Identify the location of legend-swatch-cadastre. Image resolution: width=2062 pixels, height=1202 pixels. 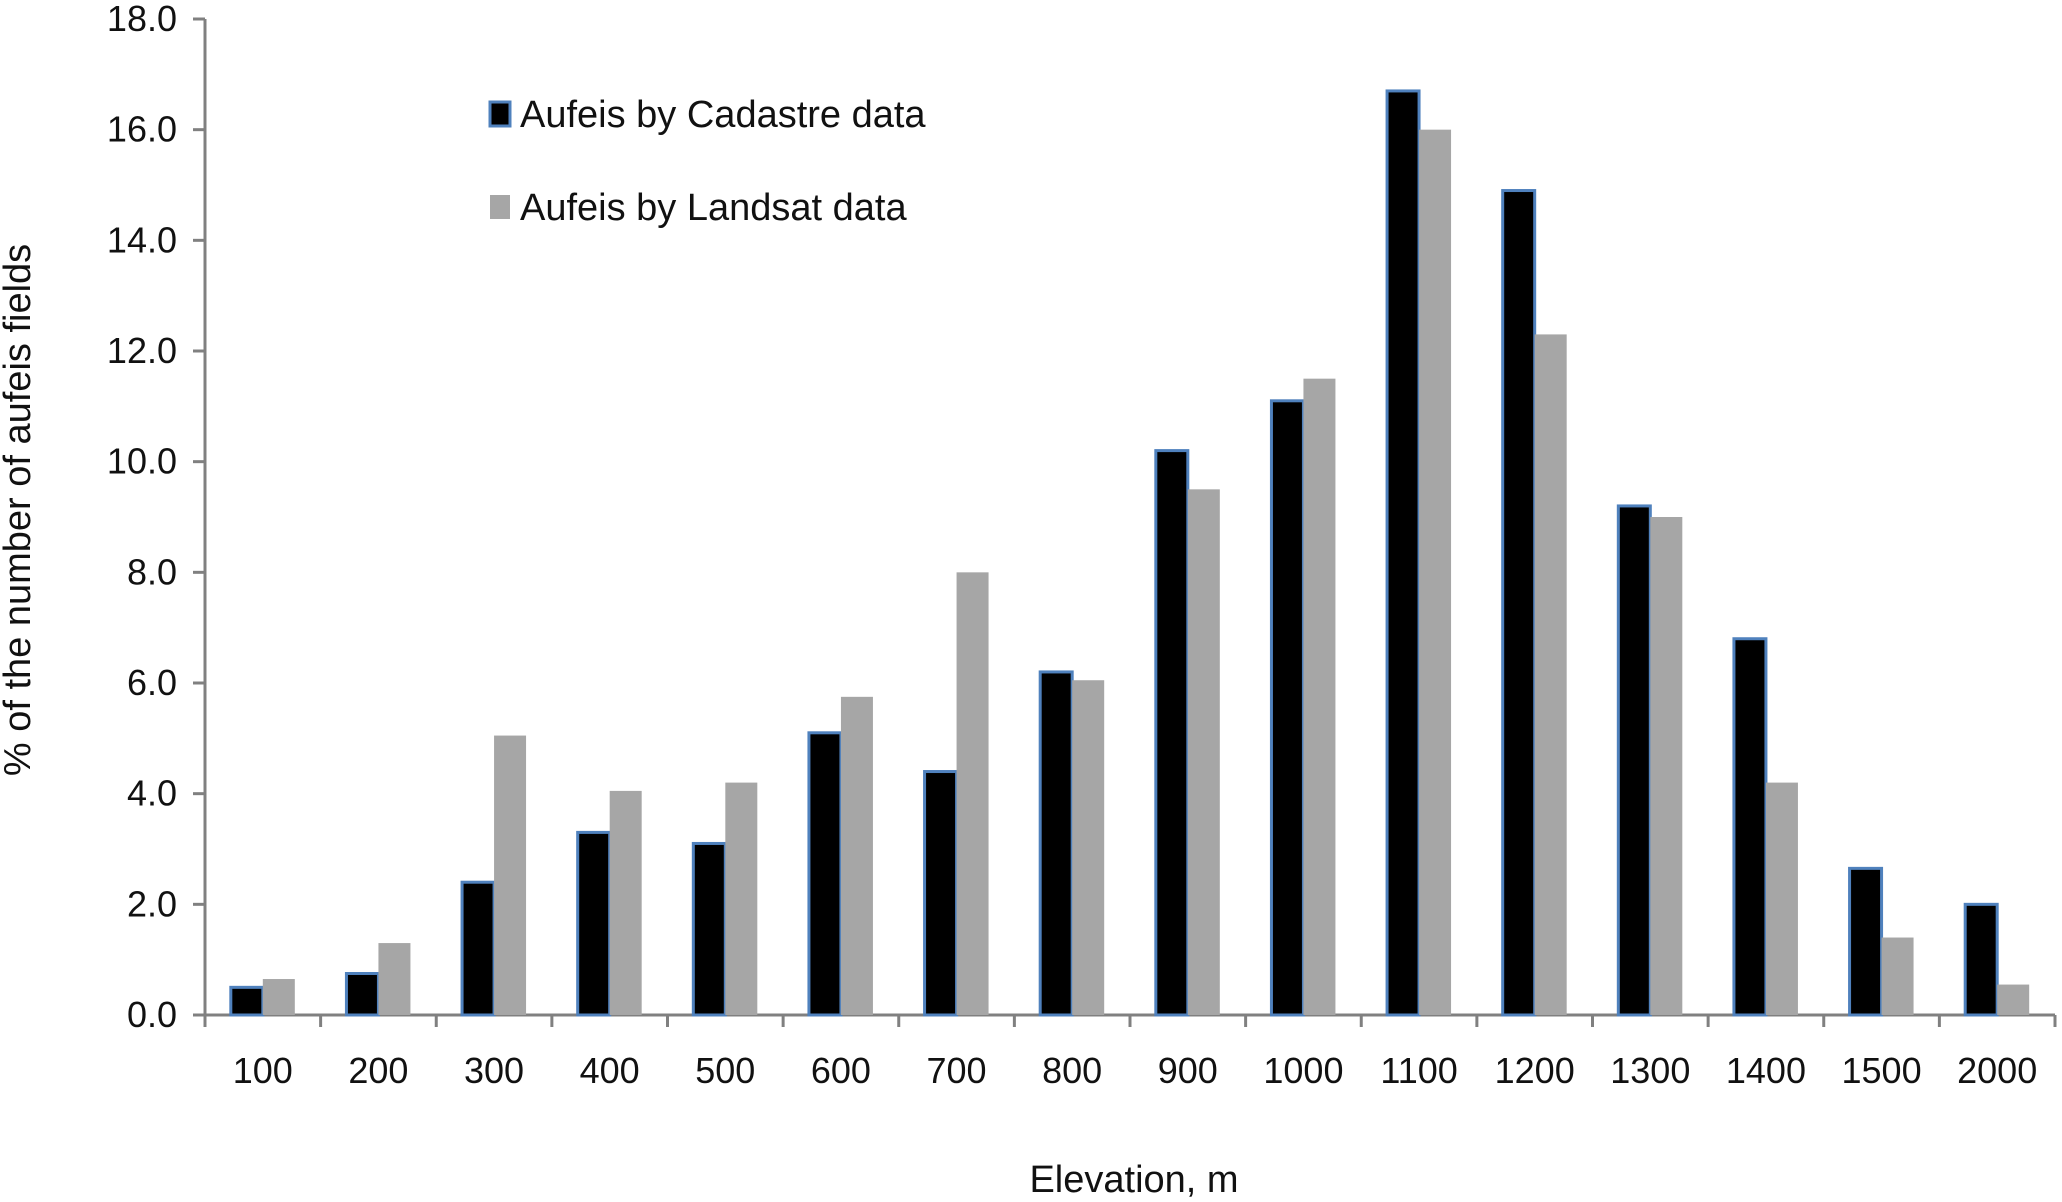
(500, 114).